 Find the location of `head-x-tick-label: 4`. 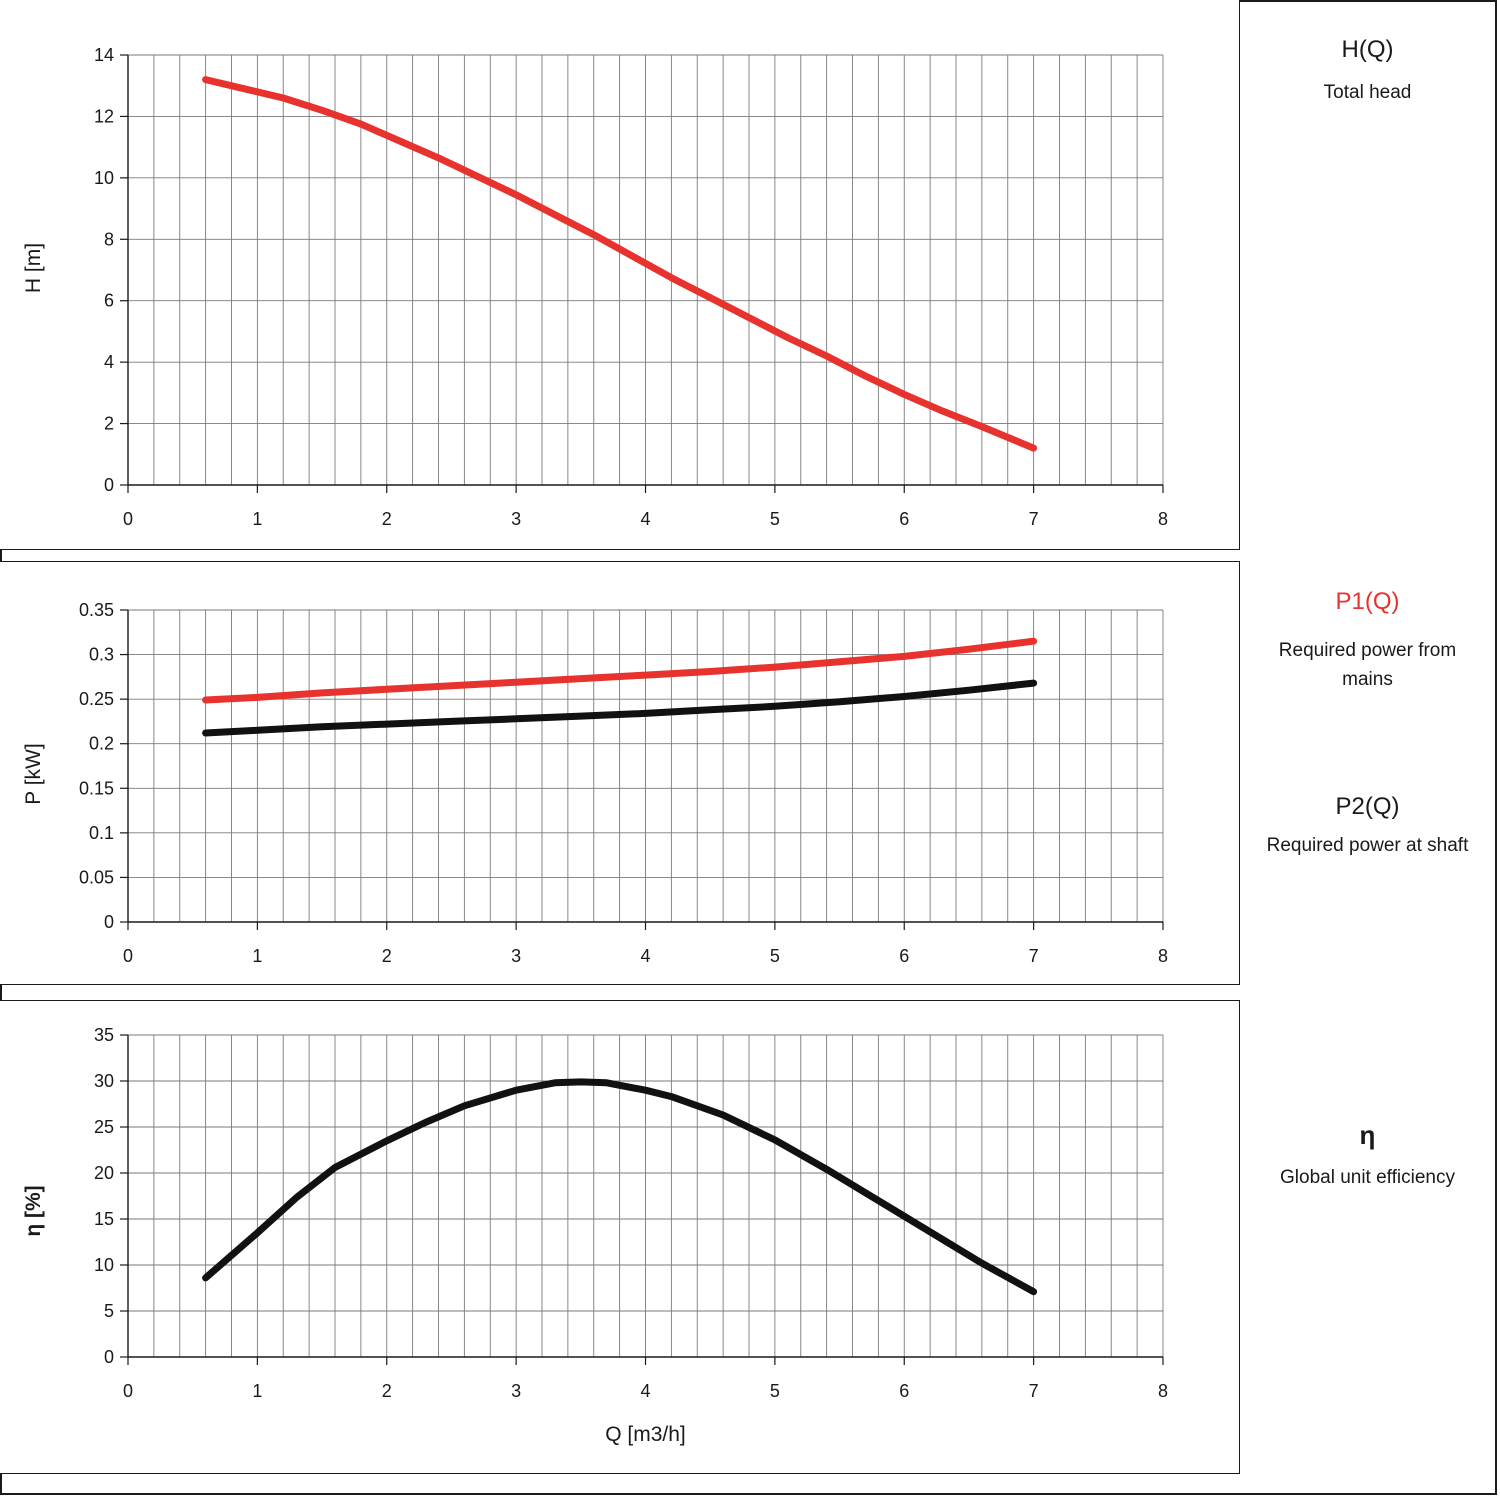

head-x-tick-label: 4 is located at coordinates (645, 519).